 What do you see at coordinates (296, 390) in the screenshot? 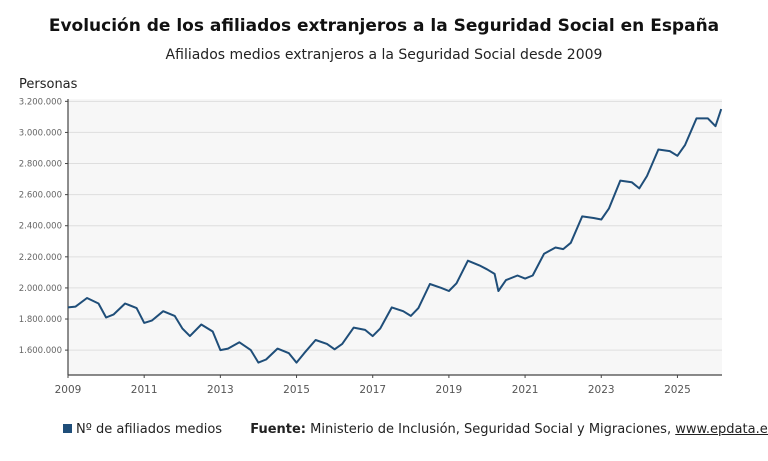
I see `x-tick-label: 2015` at bounding box center [296, 390].